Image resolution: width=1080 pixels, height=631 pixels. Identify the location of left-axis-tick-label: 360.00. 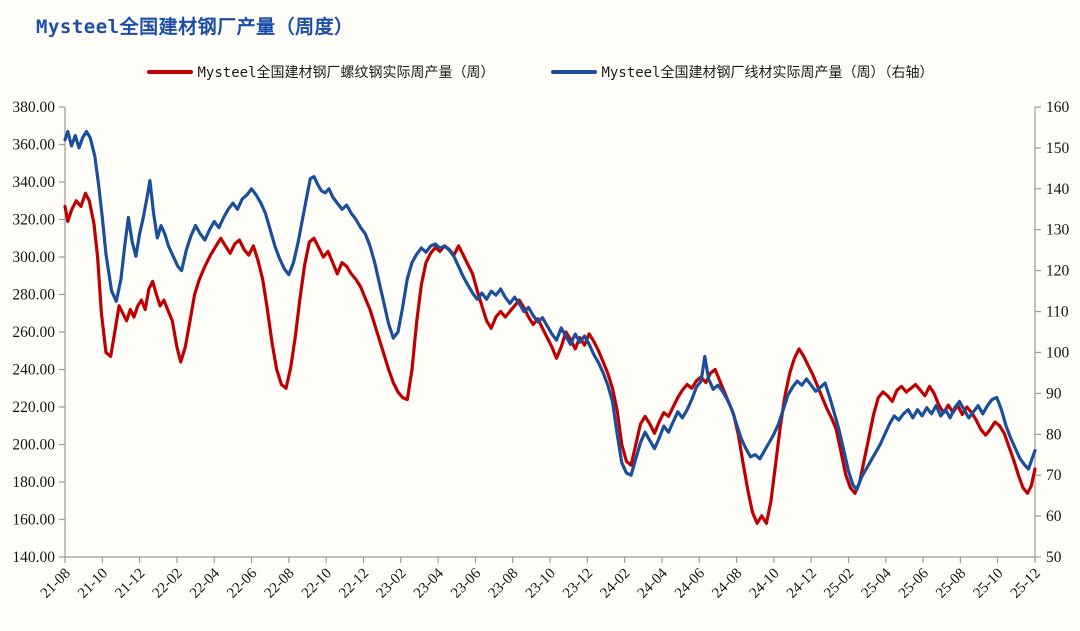
(33, 145).